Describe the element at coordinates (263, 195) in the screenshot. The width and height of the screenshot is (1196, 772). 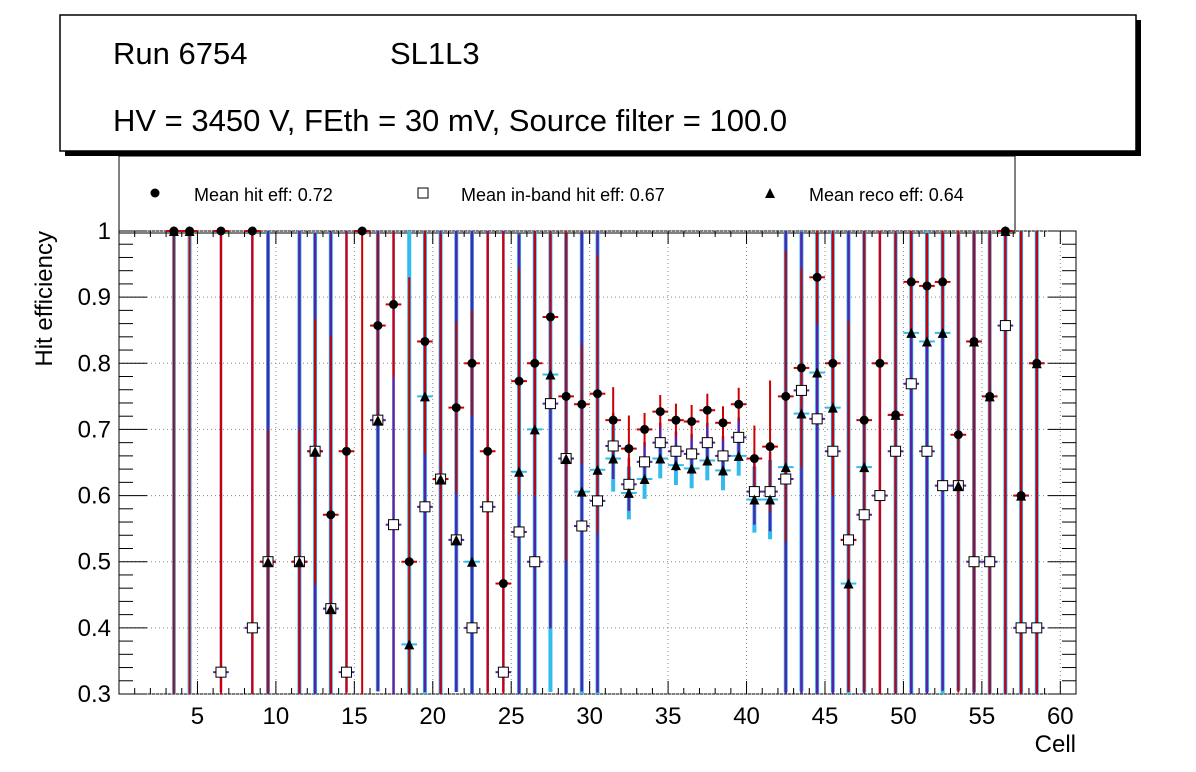
I see `legend-hit-label: Mean hit eff: 0.72` at that location.